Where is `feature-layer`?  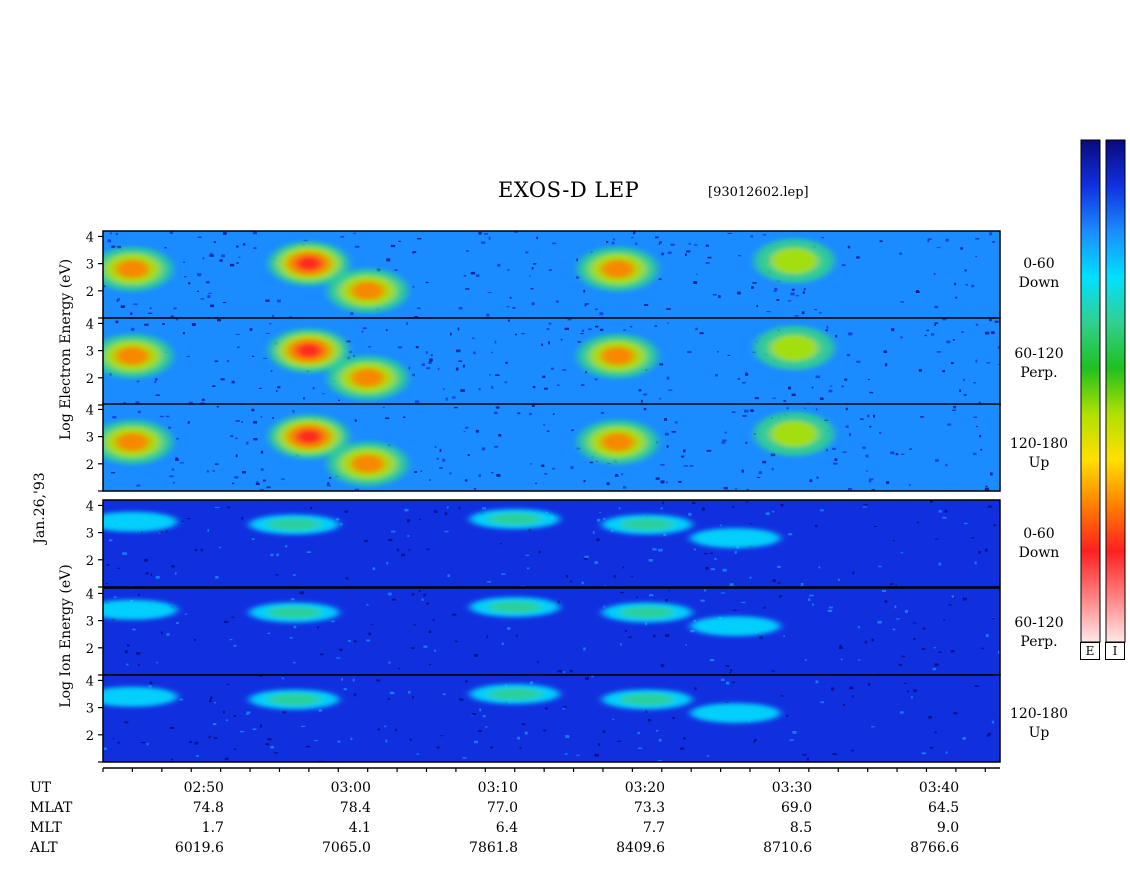 feature-layer is located at coordinates (442, 704).